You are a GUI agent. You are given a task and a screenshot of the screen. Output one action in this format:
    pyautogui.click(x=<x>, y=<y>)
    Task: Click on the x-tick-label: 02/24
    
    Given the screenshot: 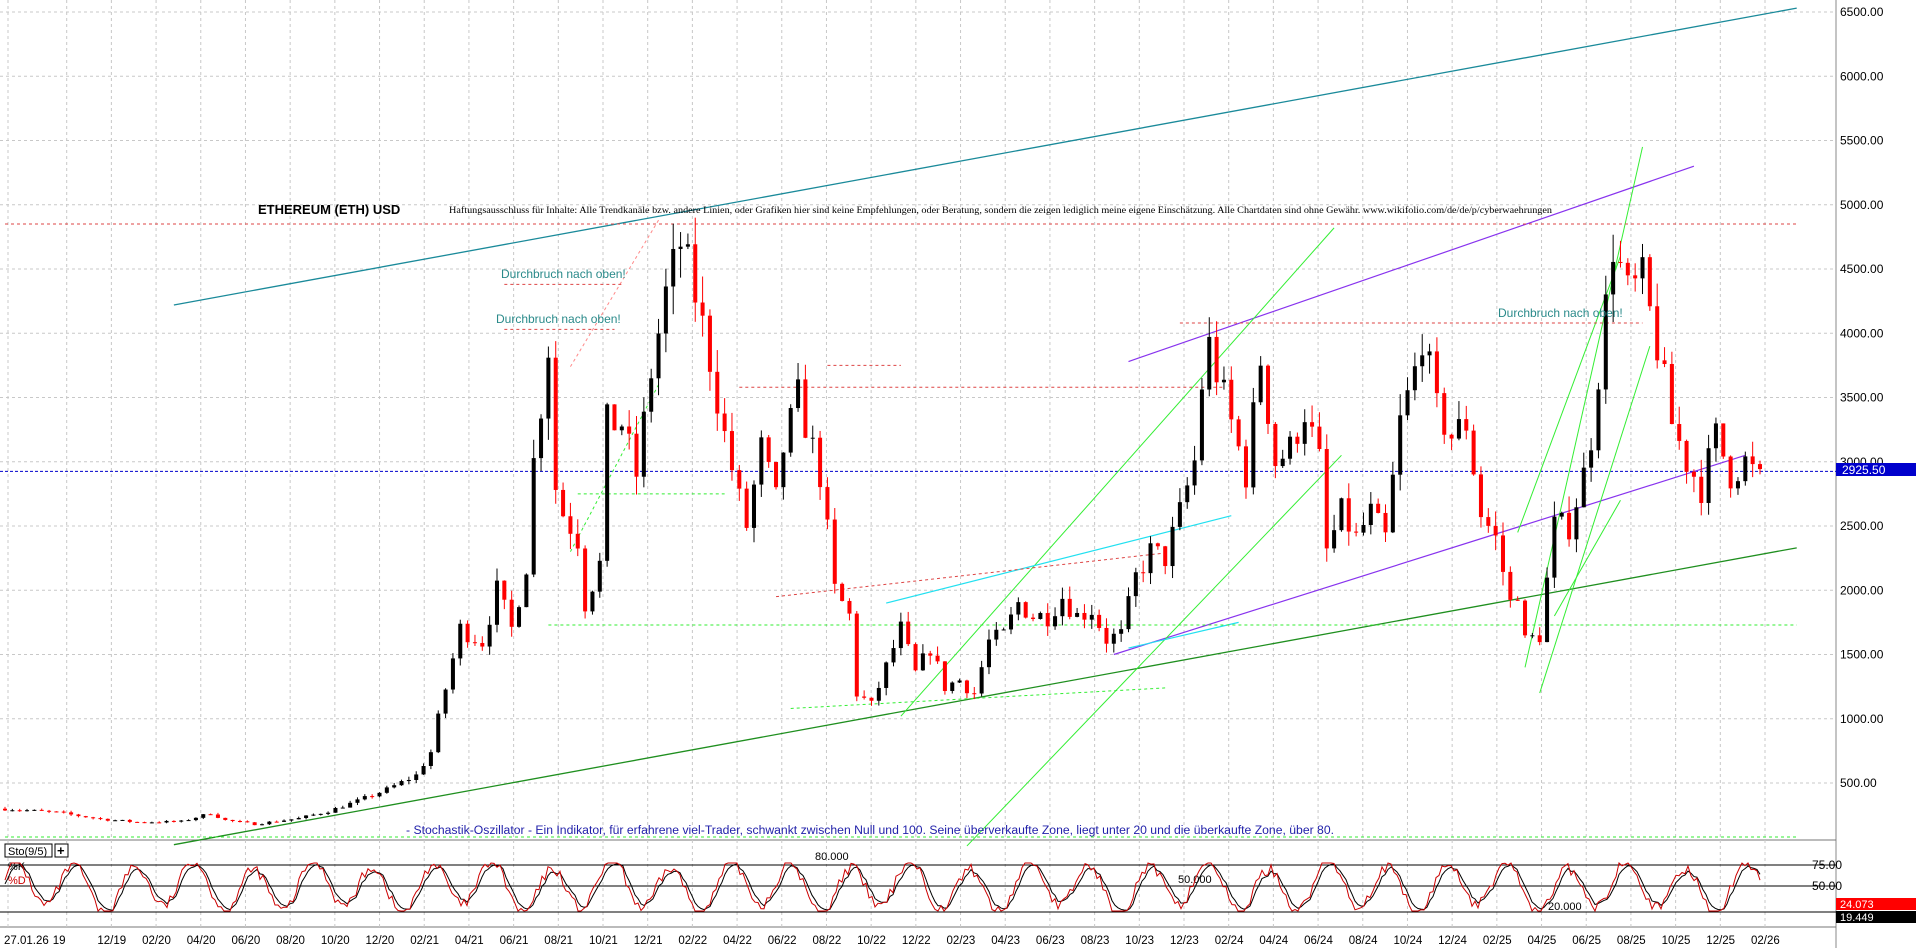 What is the action you would take?
    pyautogui.click(x=1229, y=941)
    